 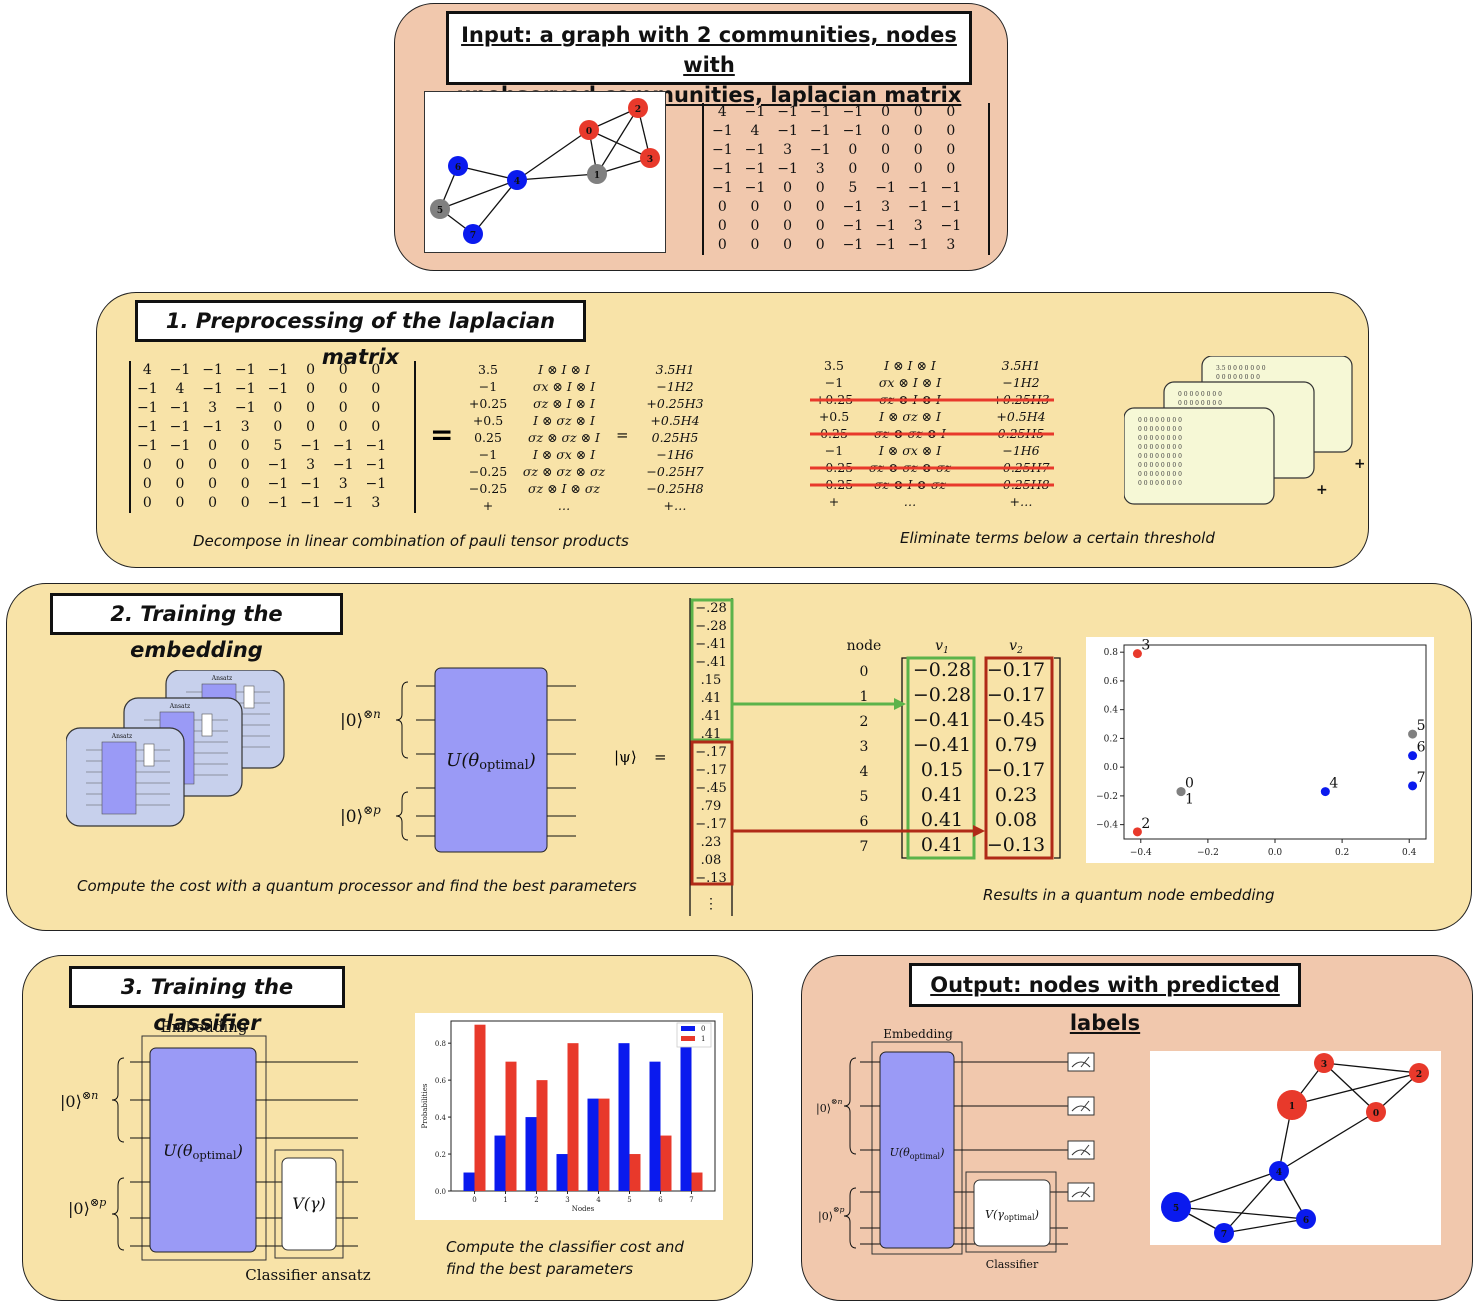 What do you see at coordinates (309, 1204) in the screenshot?
I see `classifier-frame` at bounding box center [309, 1204].